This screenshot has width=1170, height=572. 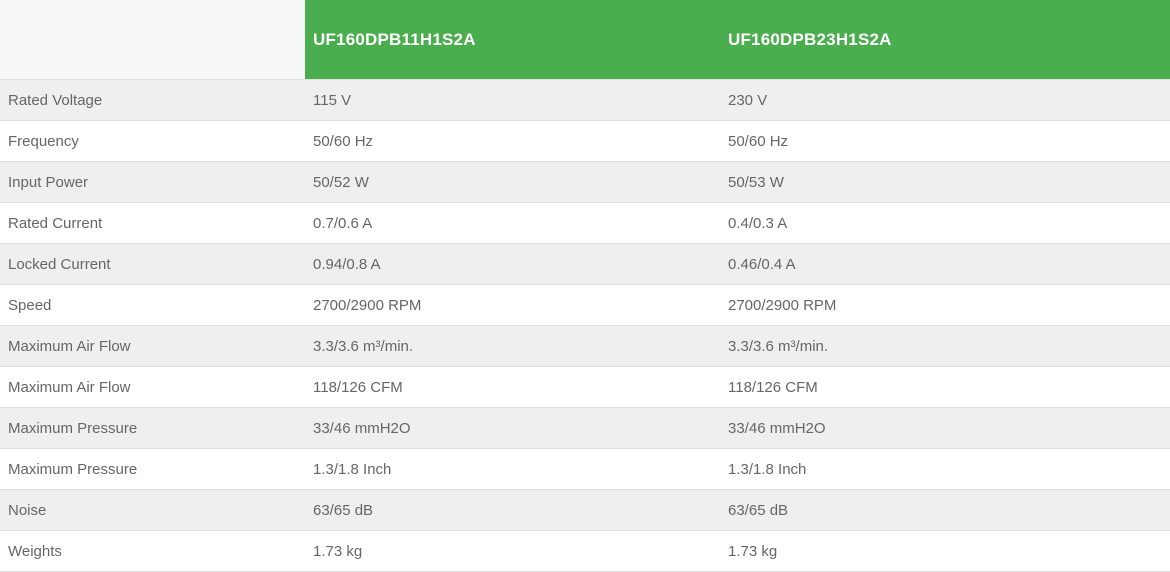 What do you see at coordinates (152, 305) in the screenshot?
I see `spec-label: Speed` at bounding box center [152, 305].